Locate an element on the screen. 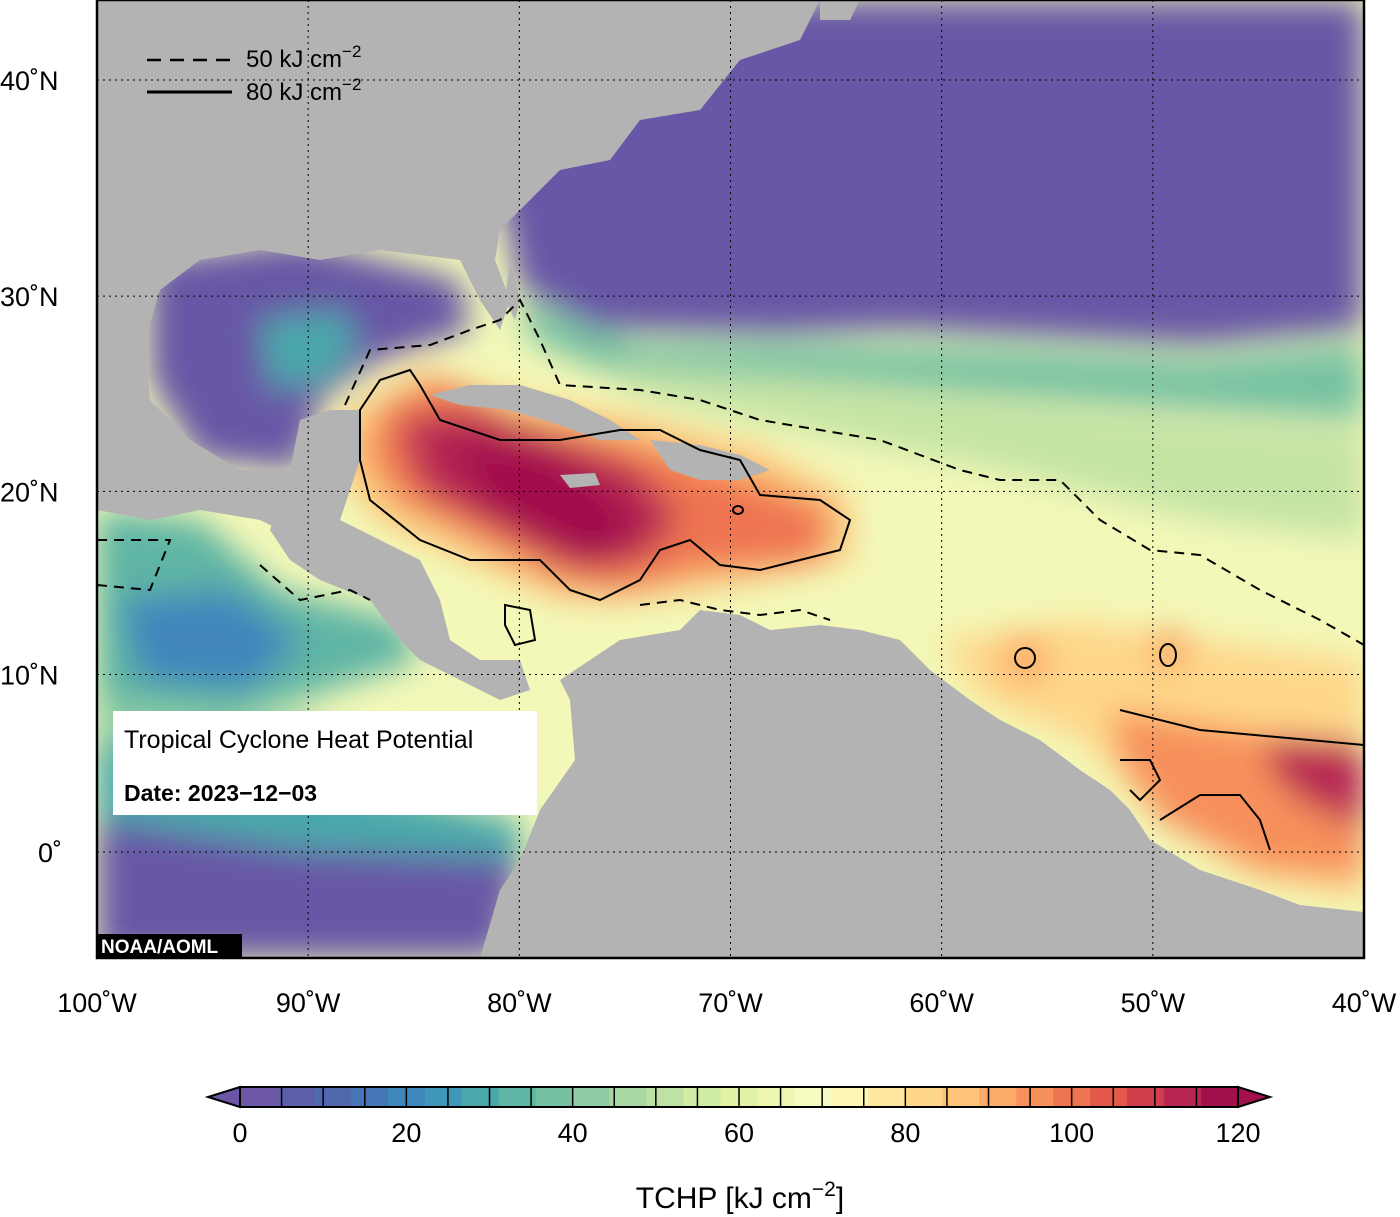 The height and width of the screenshot is (1217, 1400). colorbar: 0 20 40 60 80 100 120 is located at coordinates (739, 1116).